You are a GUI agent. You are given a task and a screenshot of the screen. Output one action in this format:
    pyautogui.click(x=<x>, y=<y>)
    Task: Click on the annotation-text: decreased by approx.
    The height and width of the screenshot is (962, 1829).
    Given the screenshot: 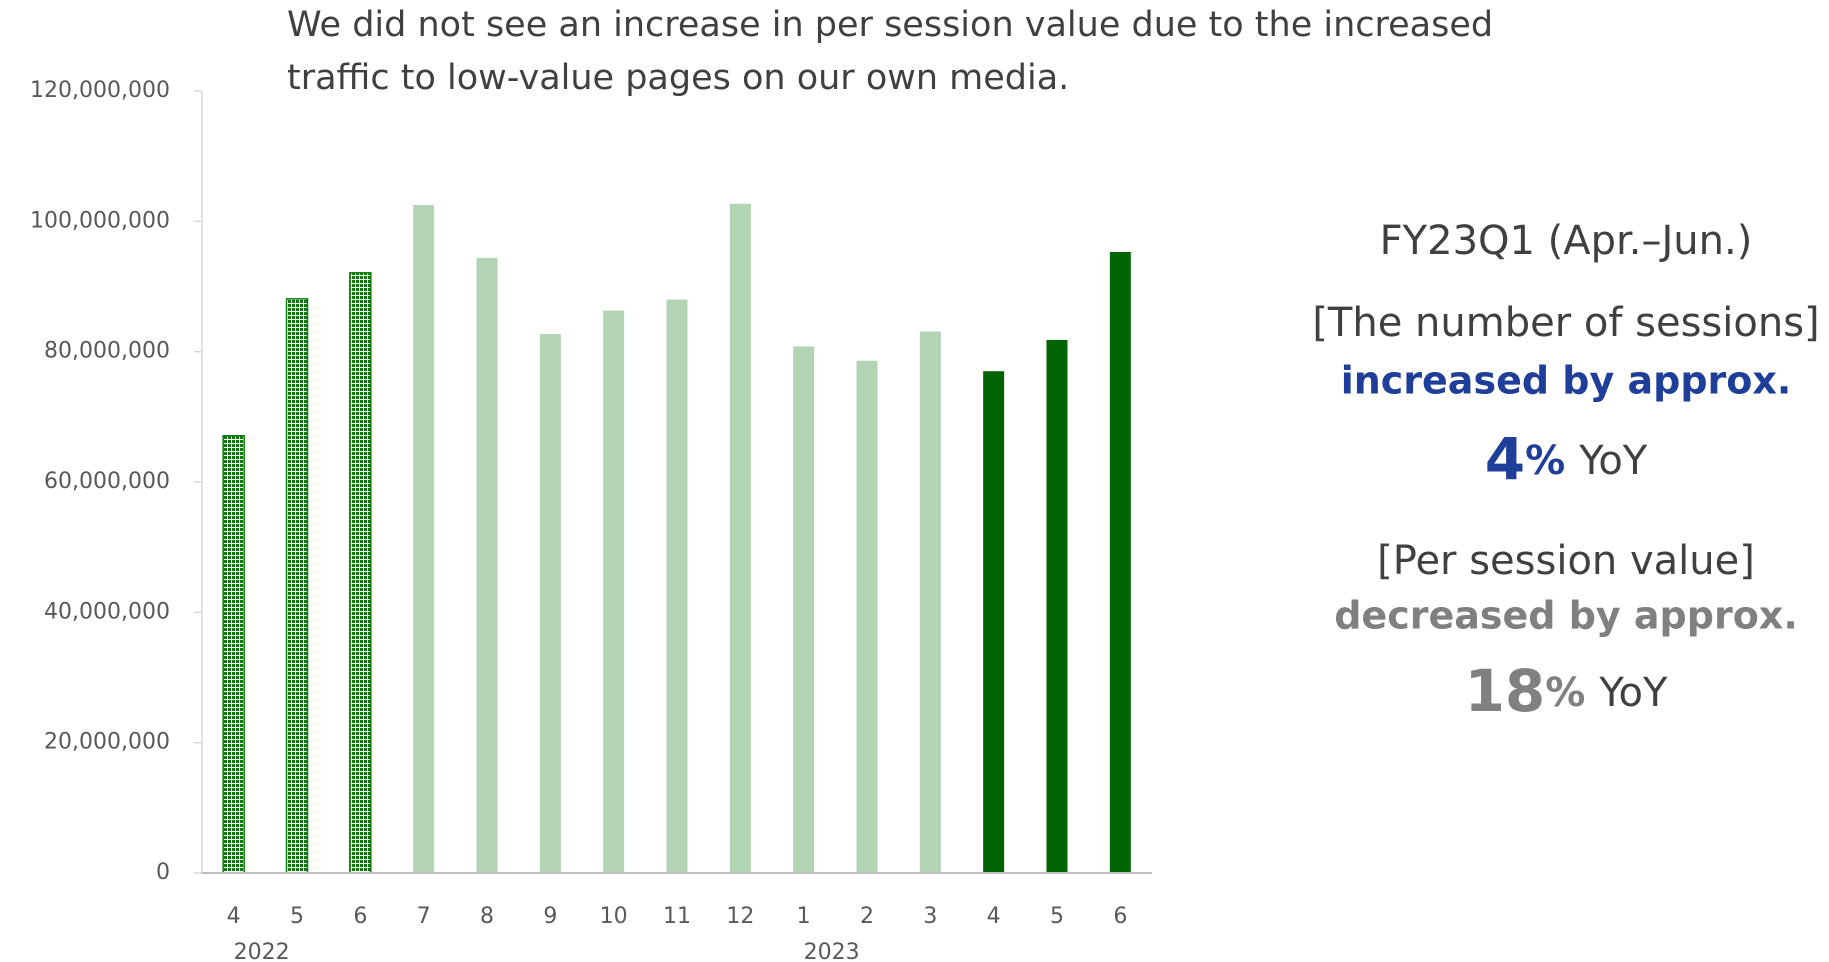 What is the action you would take?
    pyautogui.click(x=1566, y=616)
    